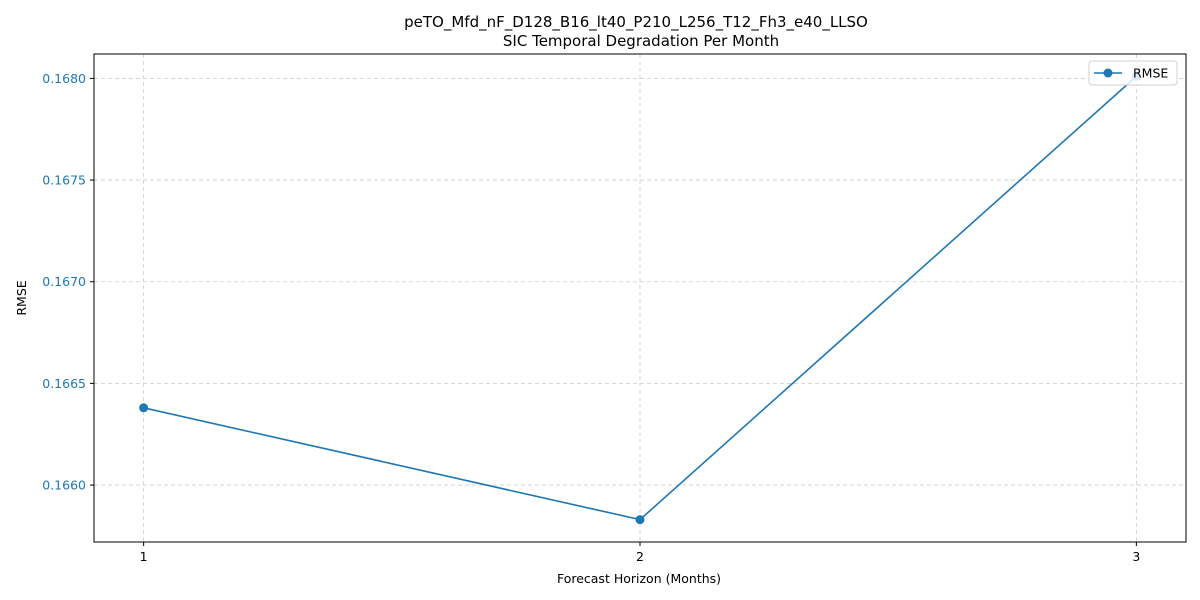 The width and height of the screenshot is (1200, 600). Describe the element at coordinates (21, 297) in the screenshot. I see `y-axis-label: RMSE` at that location.